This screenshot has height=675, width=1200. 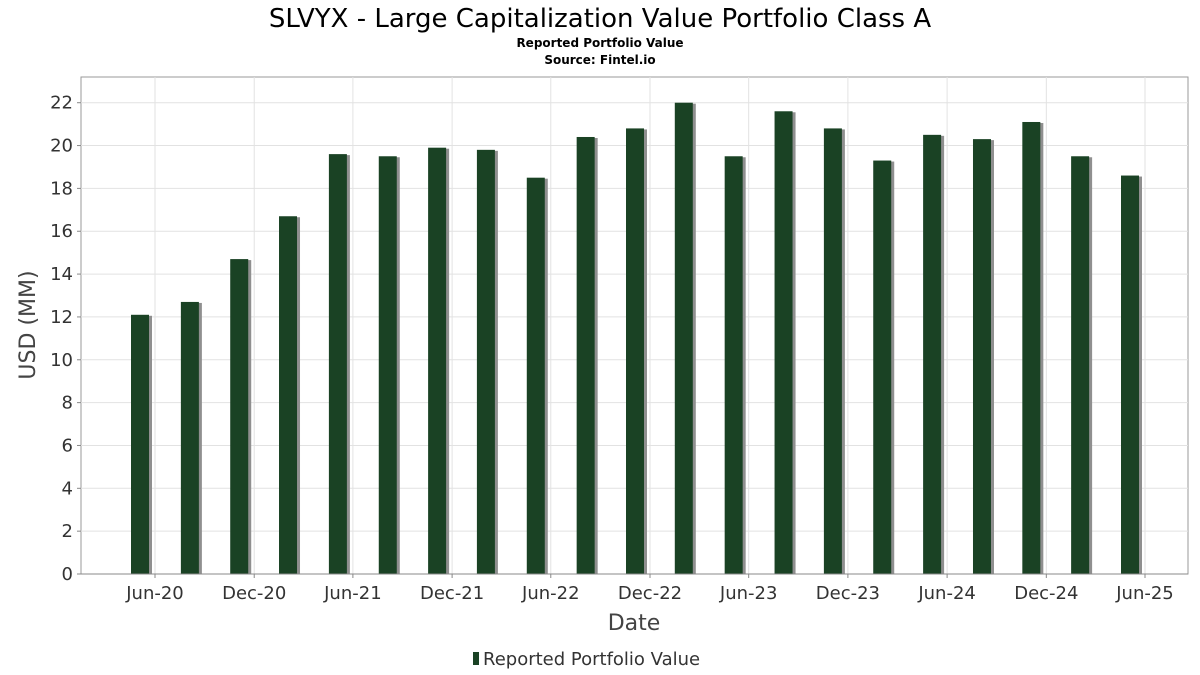 I want to click on x-tick-label: Dec-21, so click(x=452, y=593).